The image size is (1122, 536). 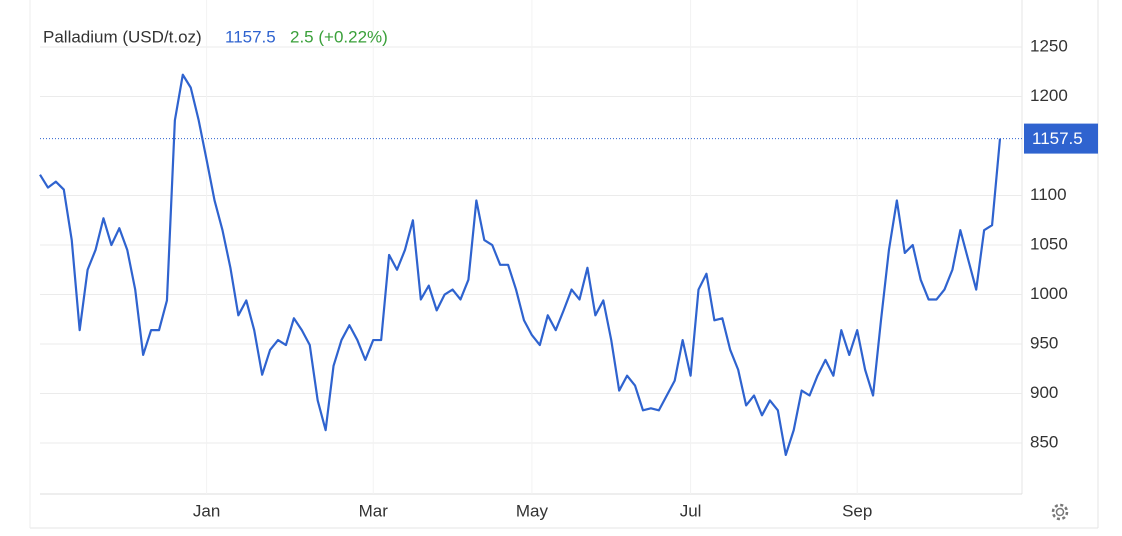 What do you see at coordinates (1049, 46) in the screenshot?
I see `y-tick-label: 1250` at bounding box center [1049, 46].